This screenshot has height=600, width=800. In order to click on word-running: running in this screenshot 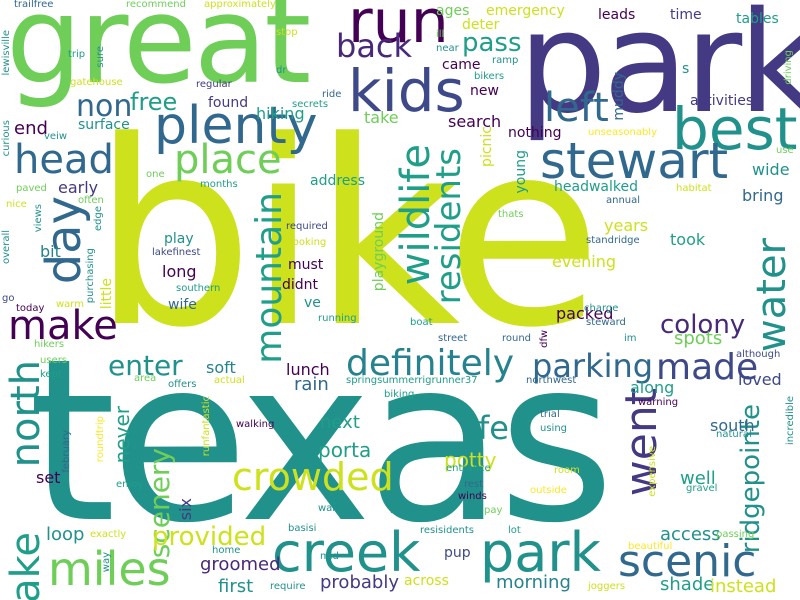, I will do `click(337, 318)`.